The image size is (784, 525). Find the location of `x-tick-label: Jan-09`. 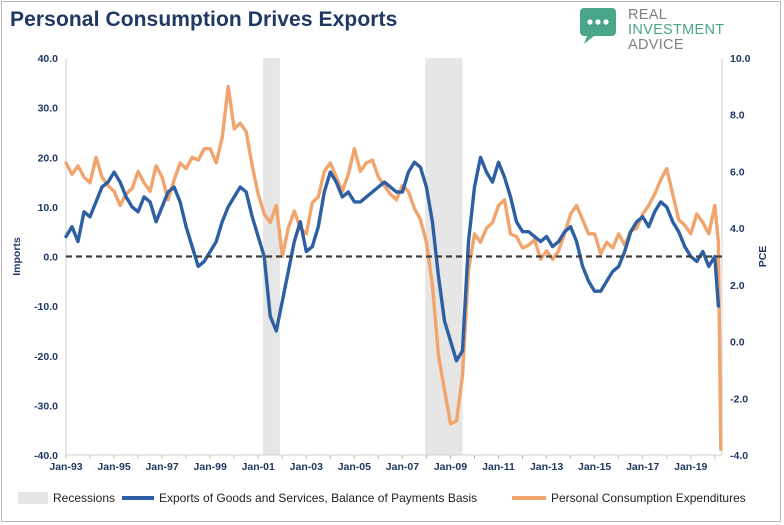

x-tick-label: Jan-09 is located at coordinates (450, 467).